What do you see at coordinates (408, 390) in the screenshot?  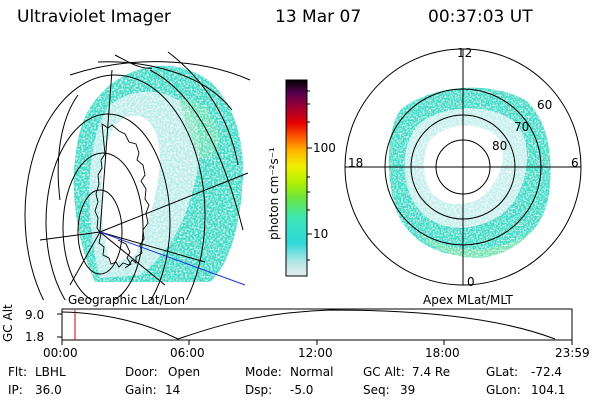 I see `info-seq-value: 39` at bounding box center [408, 390].